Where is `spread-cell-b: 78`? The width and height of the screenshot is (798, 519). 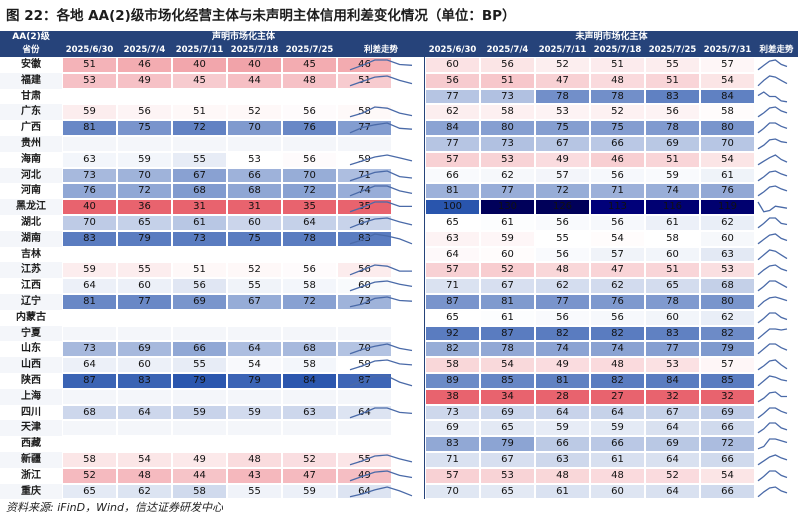 spread-cell-b: 78 is located at coordinates (562, 96).